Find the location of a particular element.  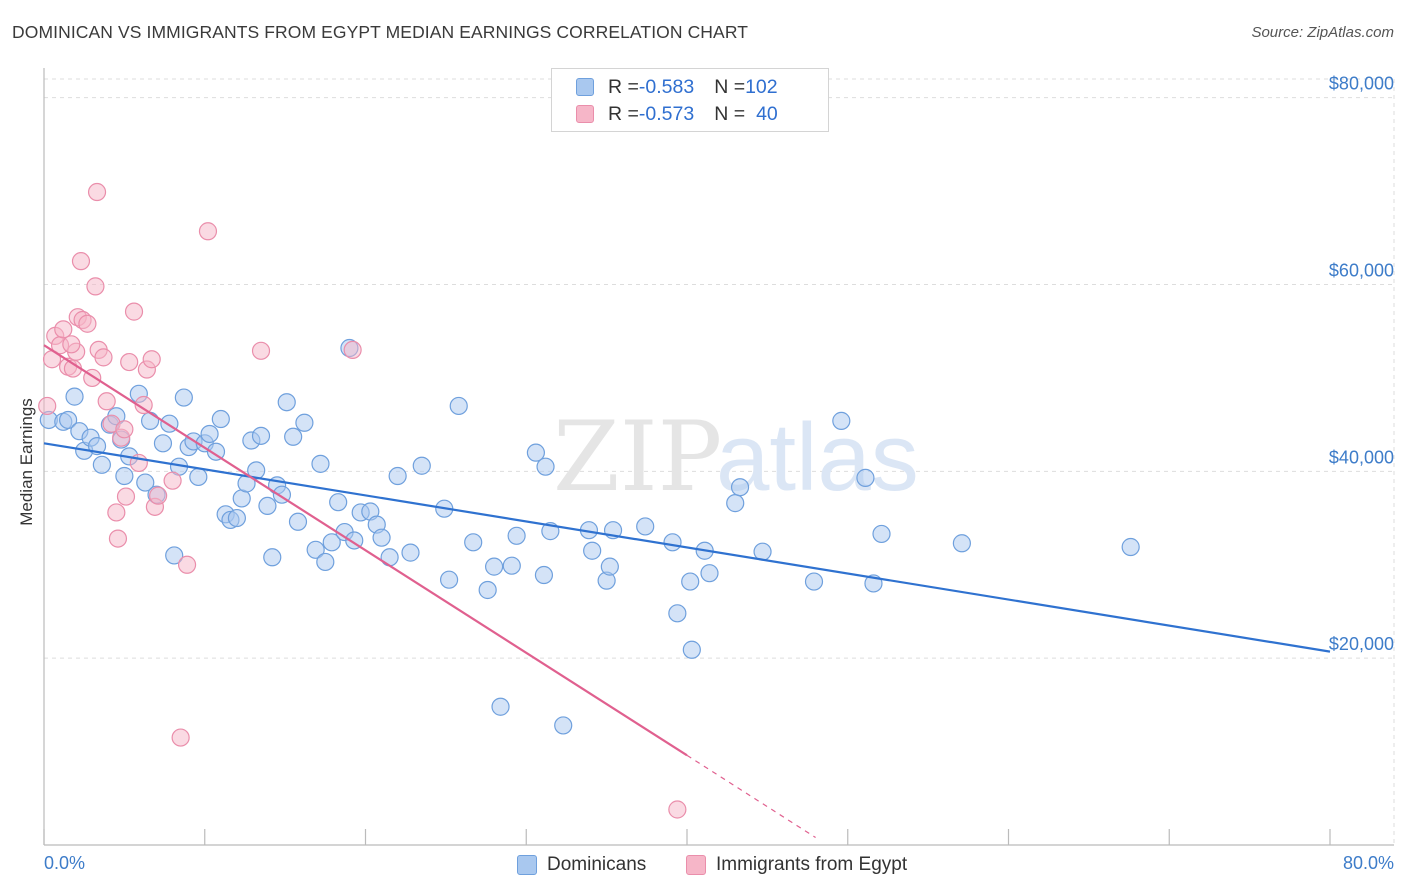

source-credit: Source: ZipAtlas.com is located at coordinates (1322, 32).